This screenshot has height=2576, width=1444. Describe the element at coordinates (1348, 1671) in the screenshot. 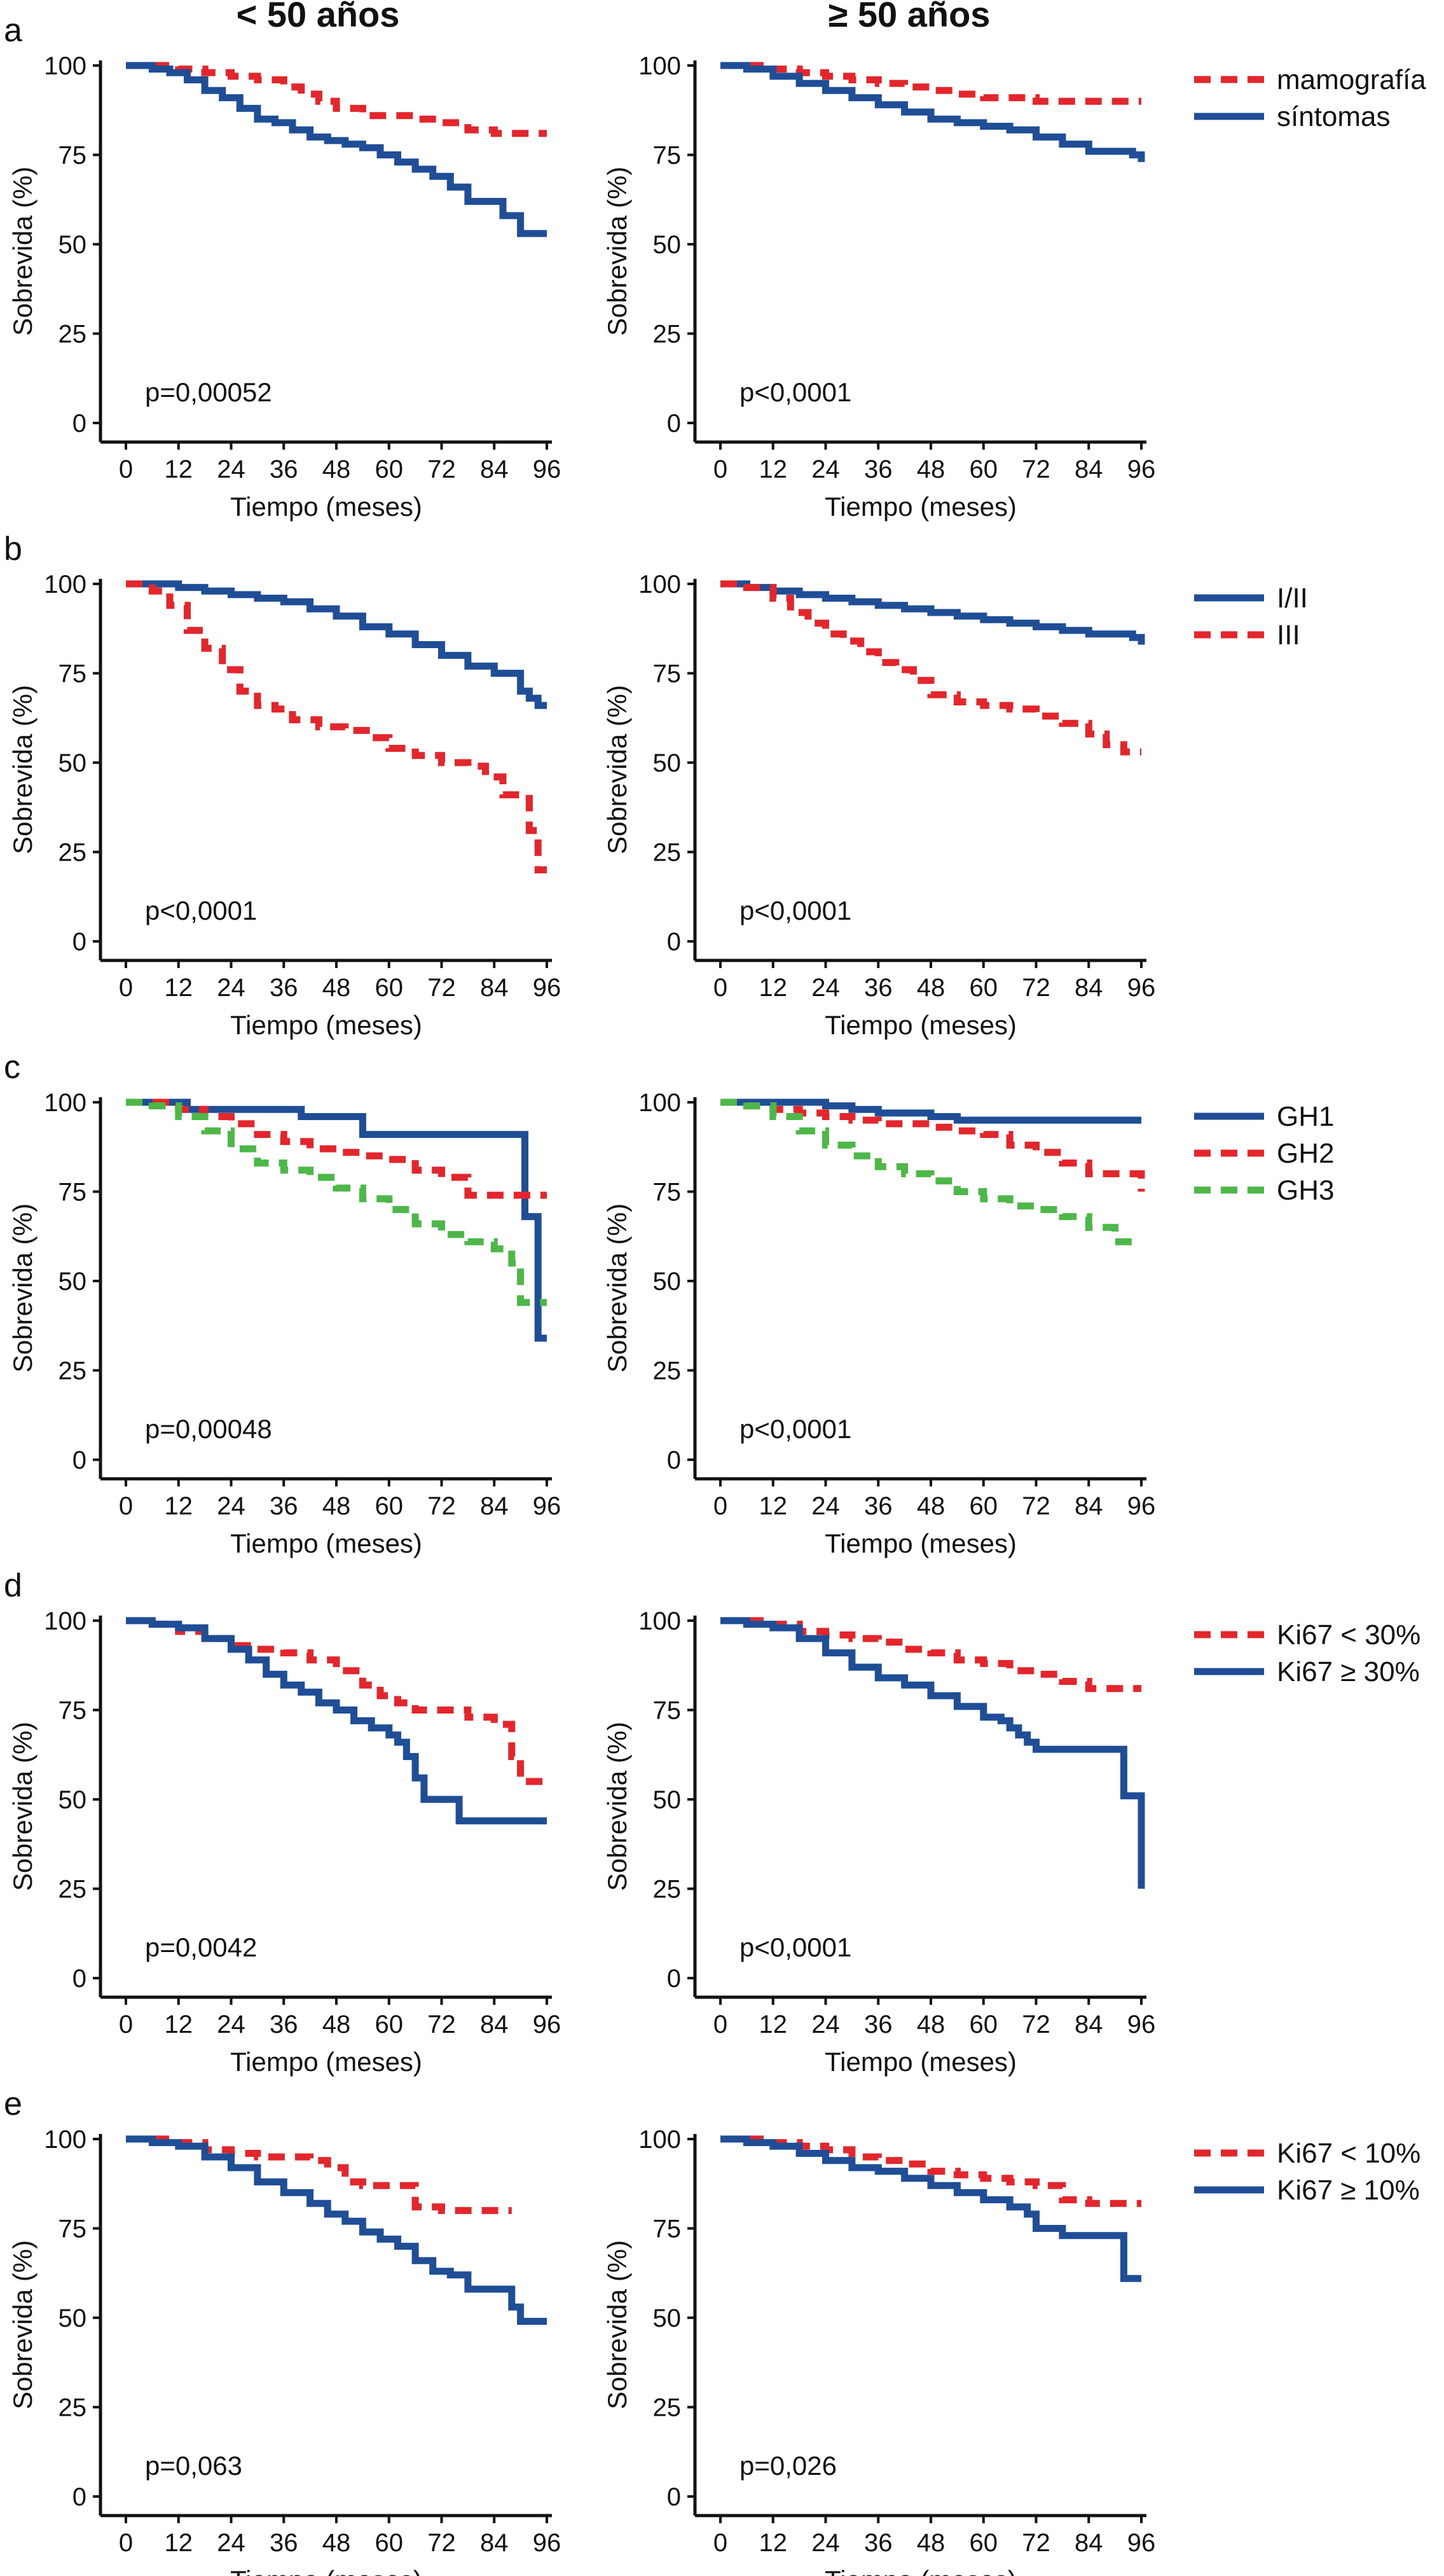

I see `legend-label: Ki67 ≥ 30%` at that location.